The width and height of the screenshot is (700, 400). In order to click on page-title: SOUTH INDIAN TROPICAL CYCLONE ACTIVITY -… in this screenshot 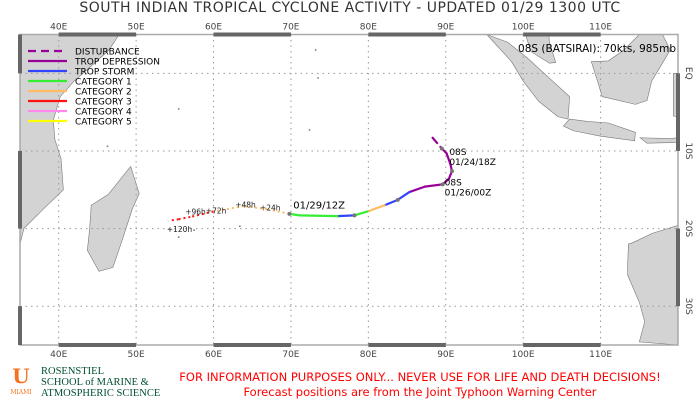, I will do `click(350, 8)`.